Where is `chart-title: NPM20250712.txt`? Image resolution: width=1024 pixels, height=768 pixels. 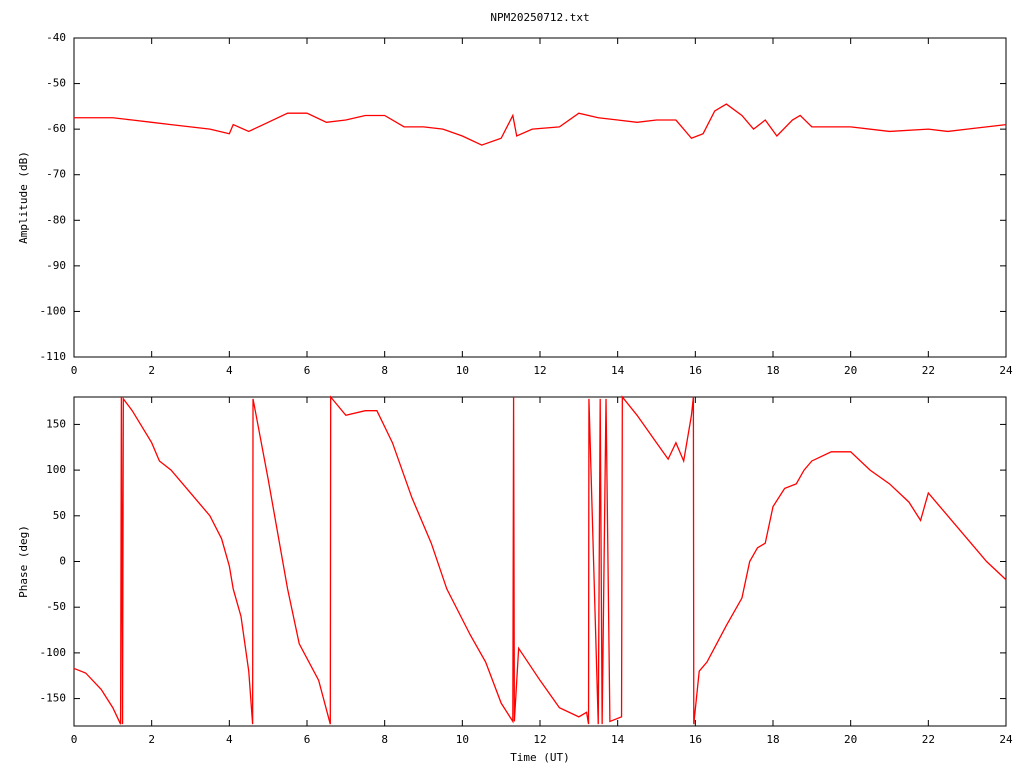 chart-title: NPM20250712.txt is located at coordinates (539, 17).